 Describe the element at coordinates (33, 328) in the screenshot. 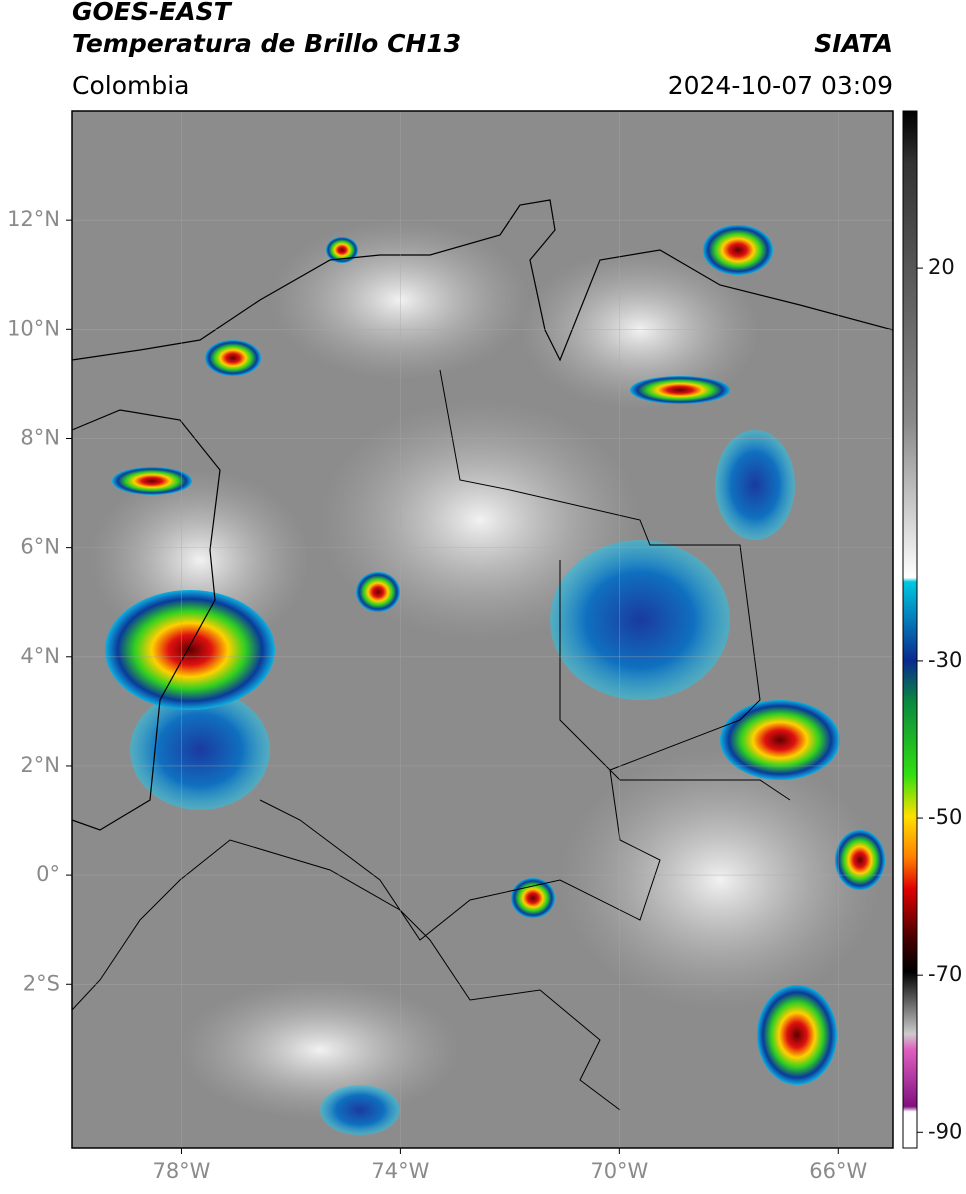

I see `y-tick-label: 10°N` at that location.